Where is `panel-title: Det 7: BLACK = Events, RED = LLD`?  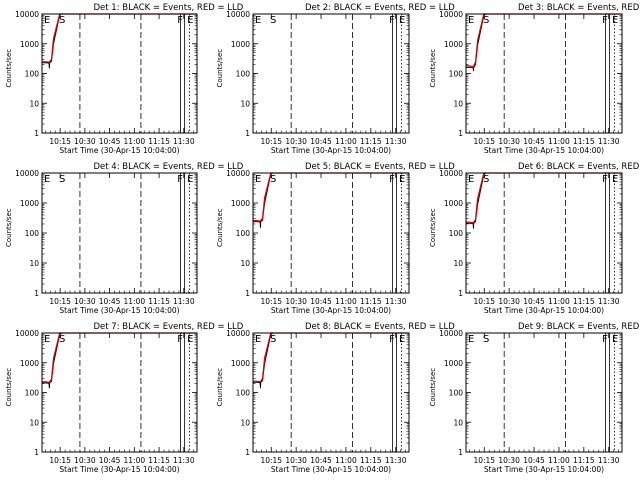 panel-title: Det 7: BLACK = Events, RED = LLD is located at coordinates (169, 327).